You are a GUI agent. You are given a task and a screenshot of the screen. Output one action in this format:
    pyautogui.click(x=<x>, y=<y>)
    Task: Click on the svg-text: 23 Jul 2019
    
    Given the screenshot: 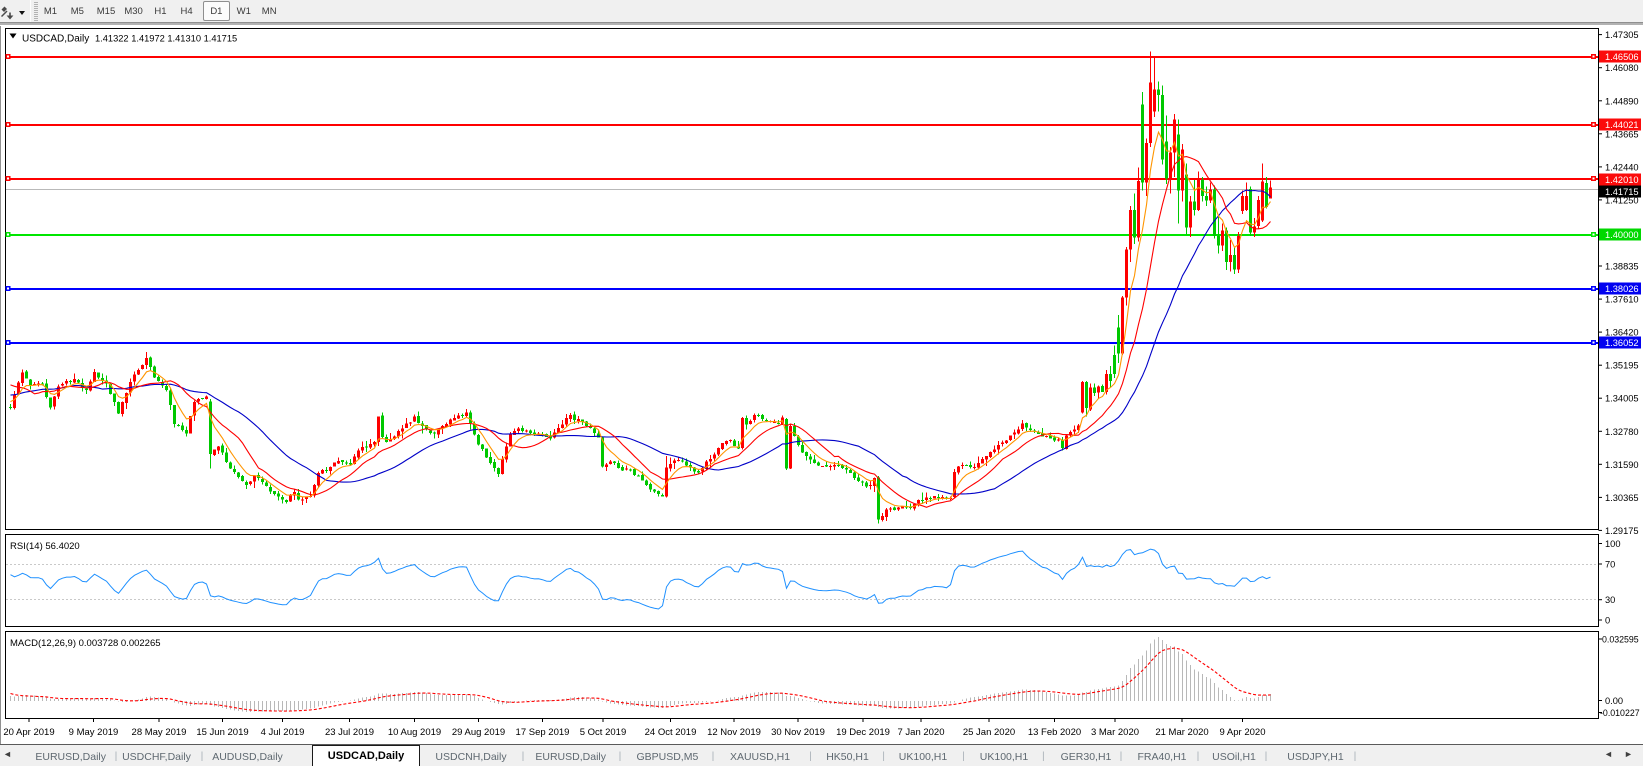 What is the action you would take?
    pyautogui.click(x=349, y=732)
    